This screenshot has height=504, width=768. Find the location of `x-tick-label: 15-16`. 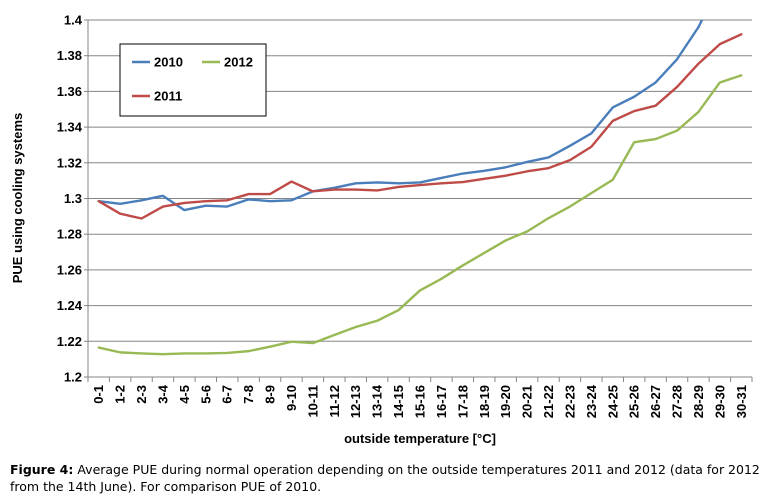

x-tick-label: 15-16 is located at coordinates (420, 401).